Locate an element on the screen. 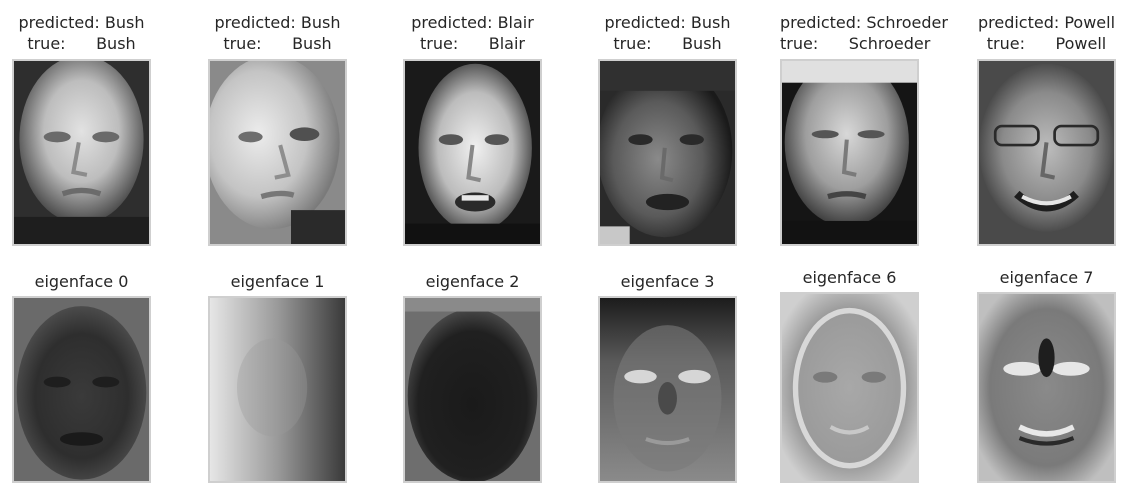 This screenshot has height=498, width=1134. prediction-panel-1: predicted: Bush true: Bush is located at coordinates (81, 129).